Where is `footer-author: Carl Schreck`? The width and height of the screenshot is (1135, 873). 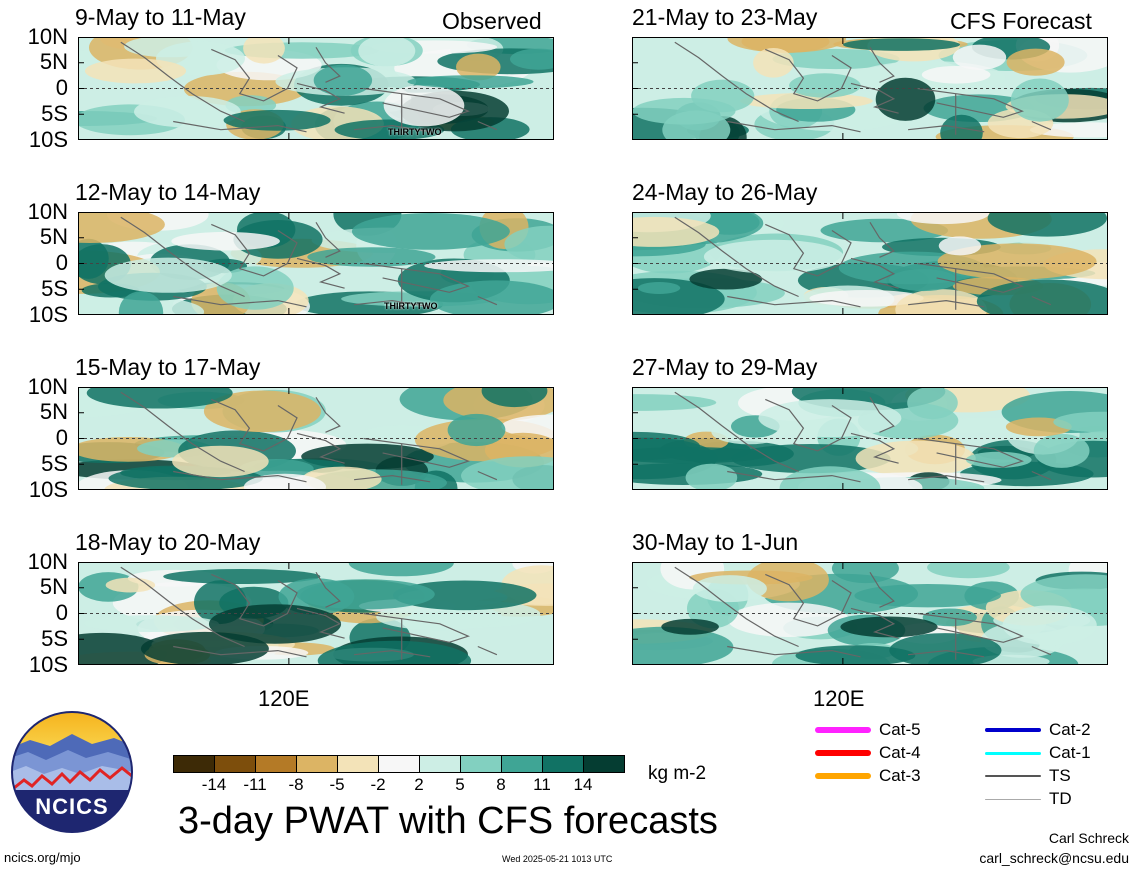
footer-author: Carl Schreck is located at coordinates (1088, 838).